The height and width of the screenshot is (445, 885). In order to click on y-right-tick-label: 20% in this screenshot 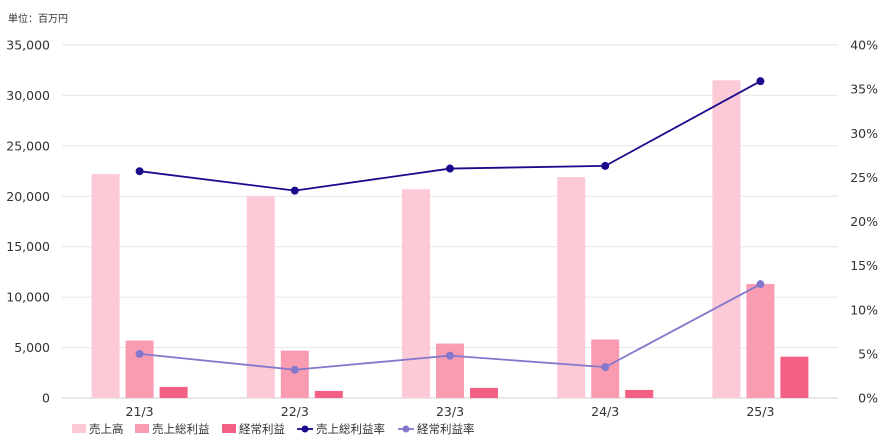, I will do `click(864, 221)`.